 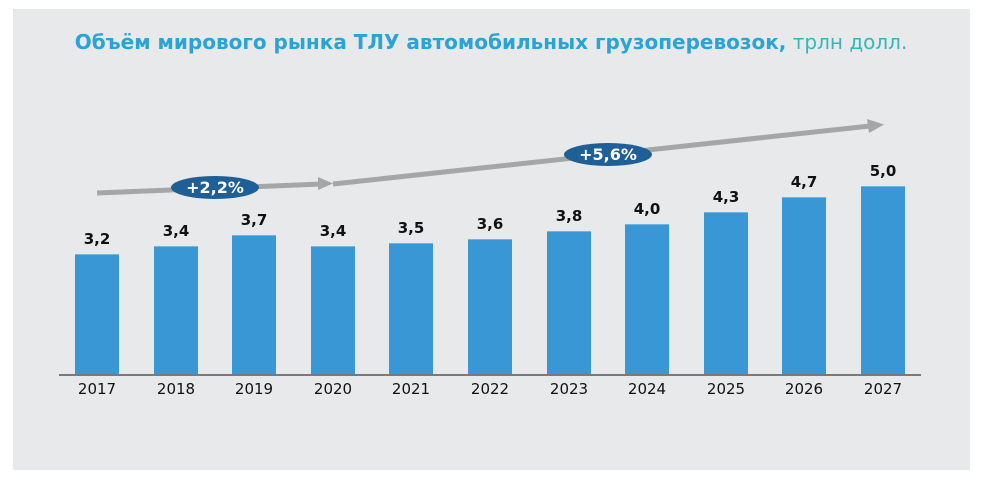 What do you see at coordinates (726, 293) in the screenshot?
I see `bar-2025` at bounding box center [726, 293].